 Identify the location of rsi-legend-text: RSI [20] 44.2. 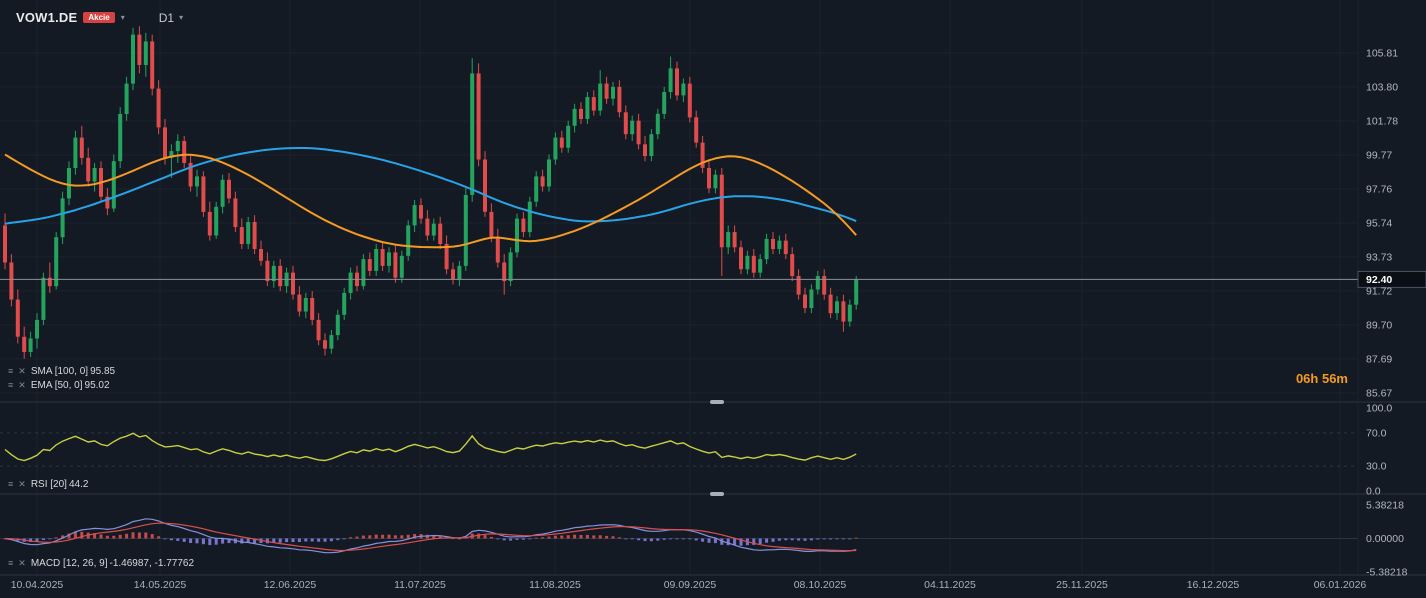
(60, 484).